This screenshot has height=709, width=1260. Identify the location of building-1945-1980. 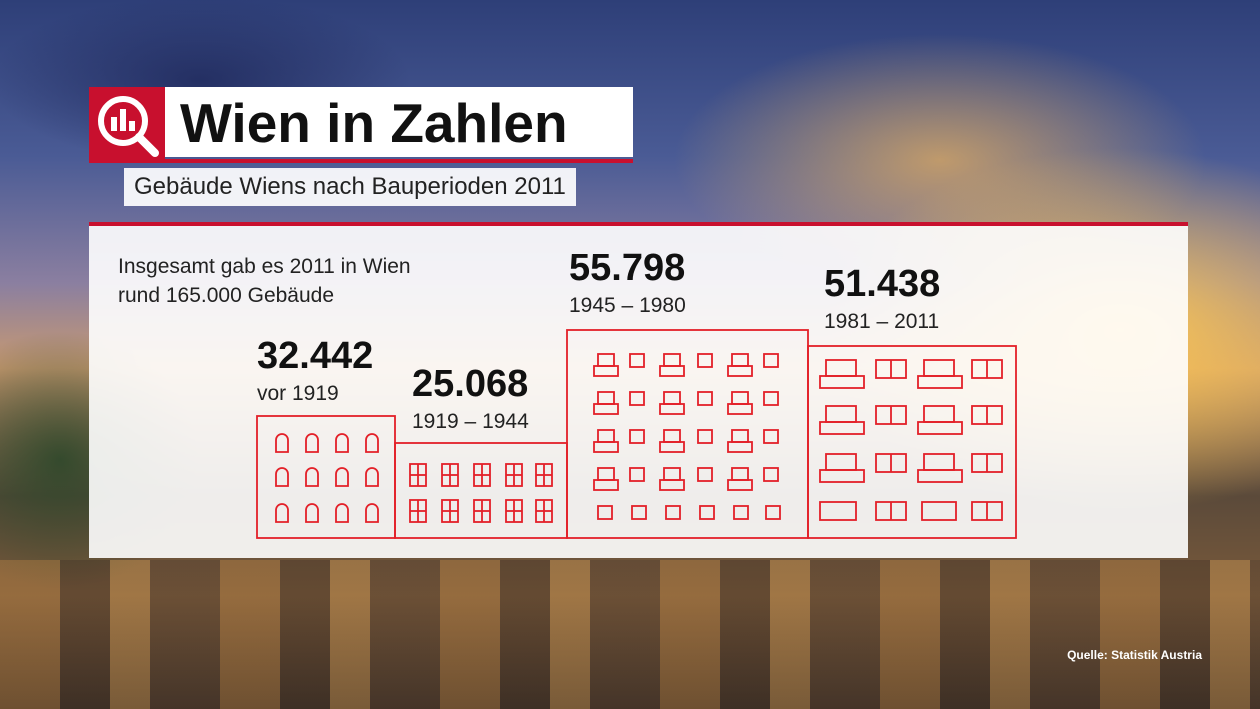
(687, 434).